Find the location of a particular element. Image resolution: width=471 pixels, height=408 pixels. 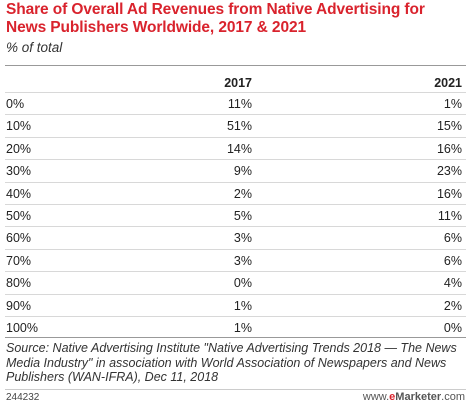

table-row: 0% 11% 1% is located at coordinates (235, 103).